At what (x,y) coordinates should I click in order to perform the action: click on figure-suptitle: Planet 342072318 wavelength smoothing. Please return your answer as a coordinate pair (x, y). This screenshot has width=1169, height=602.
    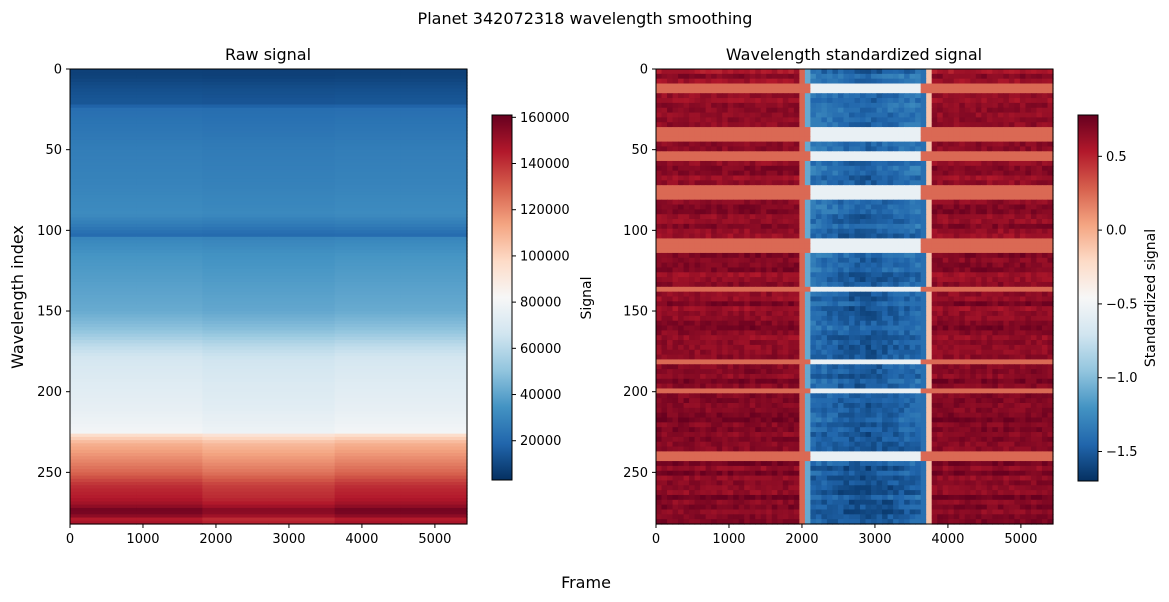
    Looking at the image, I should click on (585, 18).